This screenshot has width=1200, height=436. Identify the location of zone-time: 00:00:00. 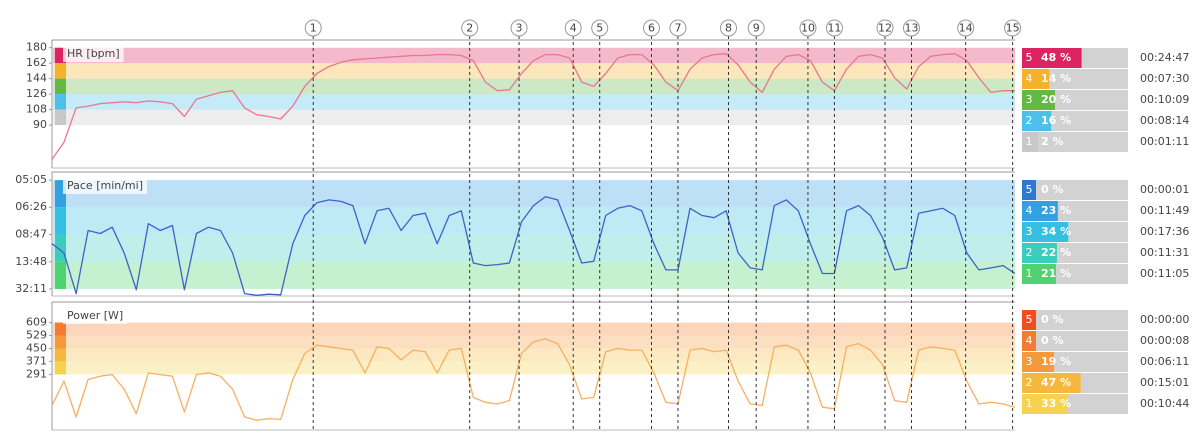
(1164, 319).